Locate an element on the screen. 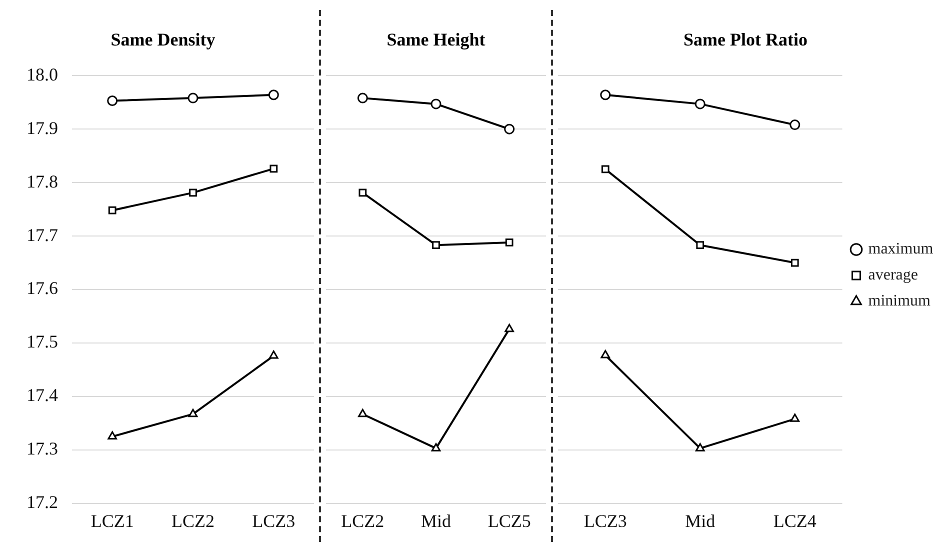 The width and height of the screenshot is (945, 547). y-tick-label: 17.7 is located at coordinates (42, 234).